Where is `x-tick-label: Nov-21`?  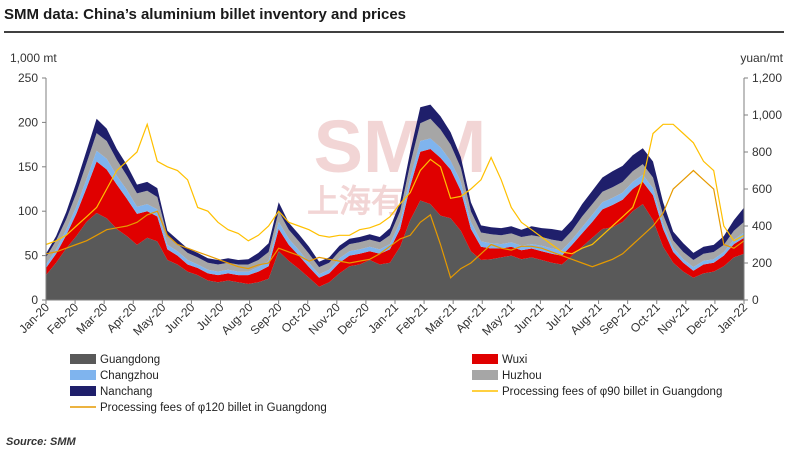 x-tick-label: Nov-21 is located at coordinates (673, 318).